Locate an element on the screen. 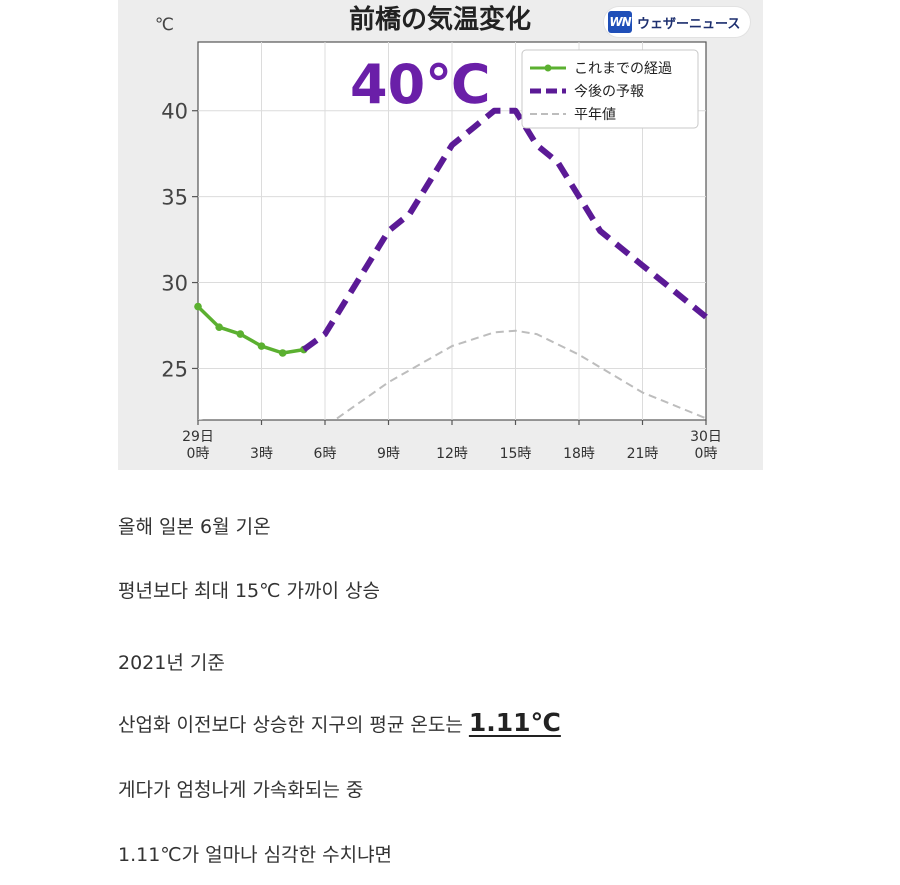  y-unit-label: ℃ is located at coordinates (164, 25).